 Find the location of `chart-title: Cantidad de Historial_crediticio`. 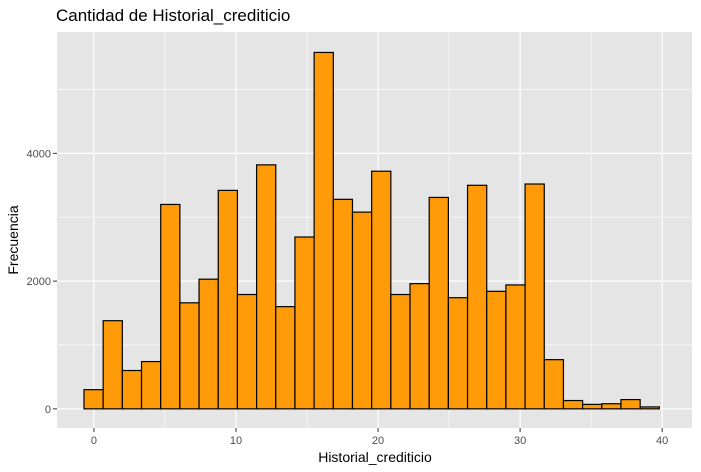

chart-title: Cantidad de Historial_crediticio is located at coordinates (173, 15).